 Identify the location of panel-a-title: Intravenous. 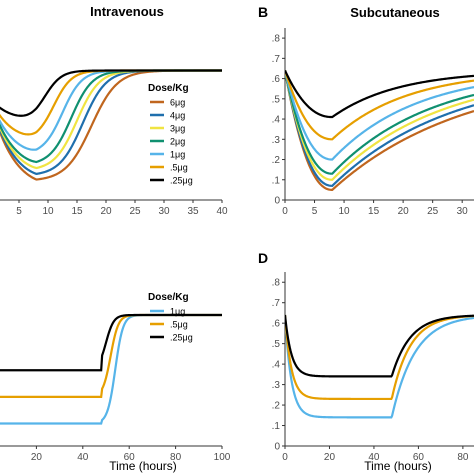
(127, 11).